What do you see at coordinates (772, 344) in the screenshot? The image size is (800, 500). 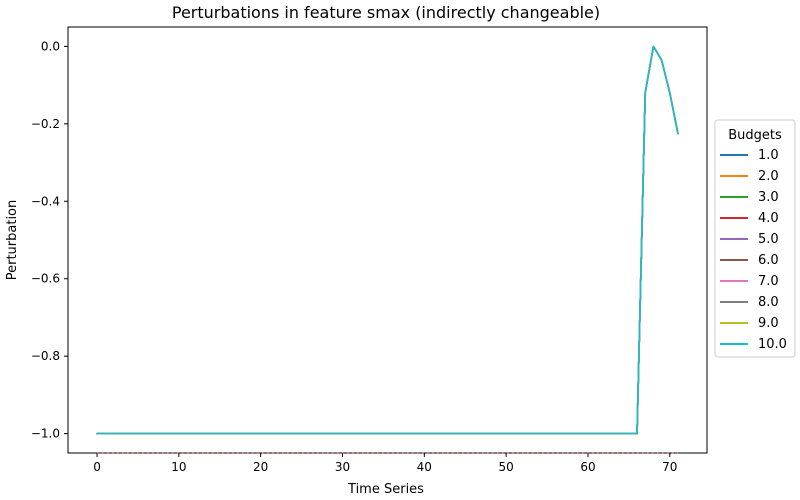 I see `legend-label: 10.0` at bounding box center [772, 344].